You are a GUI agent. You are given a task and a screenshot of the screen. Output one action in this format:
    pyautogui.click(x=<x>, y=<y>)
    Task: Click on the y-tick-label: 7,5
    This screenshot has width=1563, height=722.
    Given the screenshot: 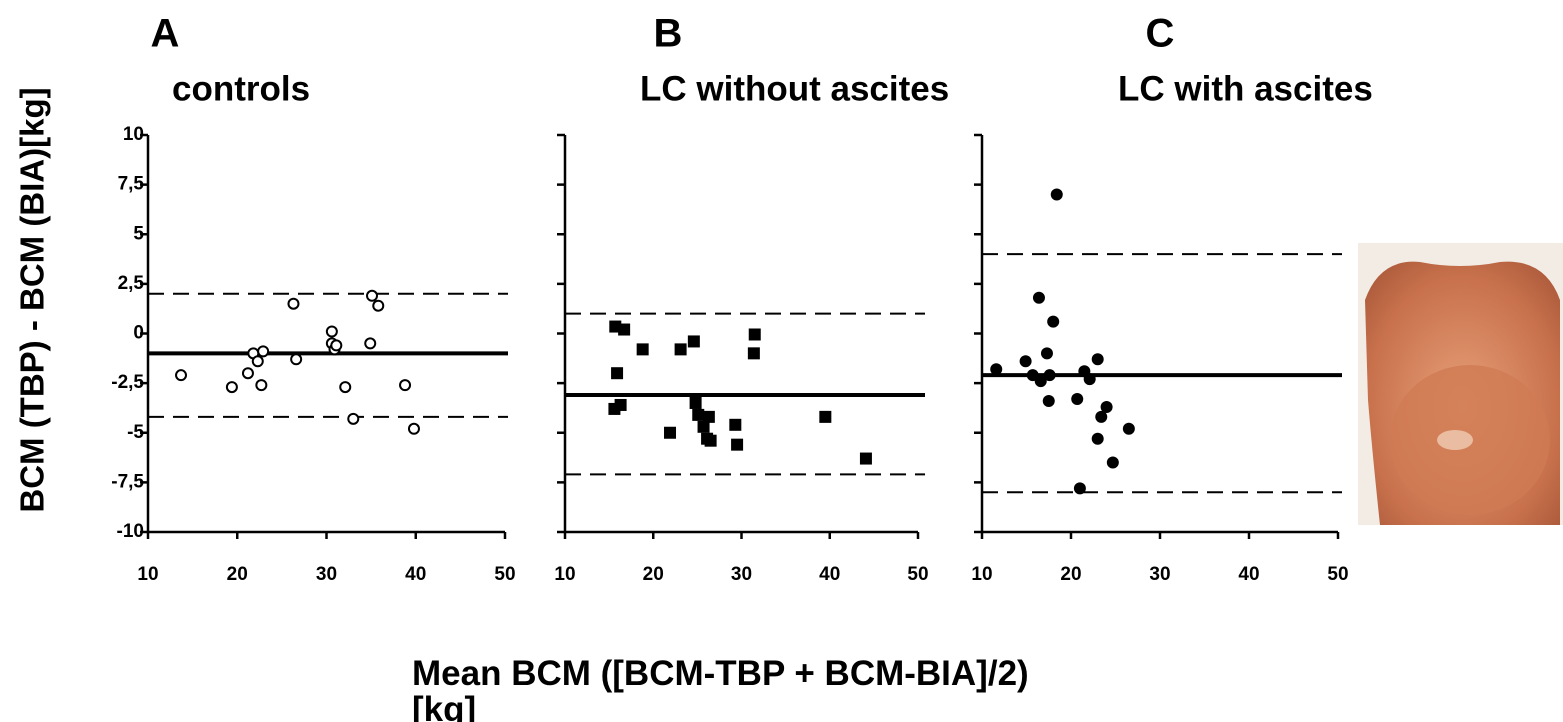 What is the action you would take?
    pyautogui.click(x=131, y=184)
    